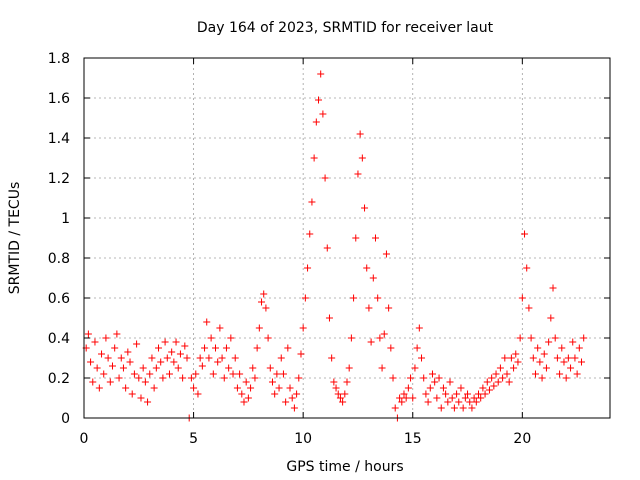  I want to click on y-tick-label: 0.4, so click(59, 339).